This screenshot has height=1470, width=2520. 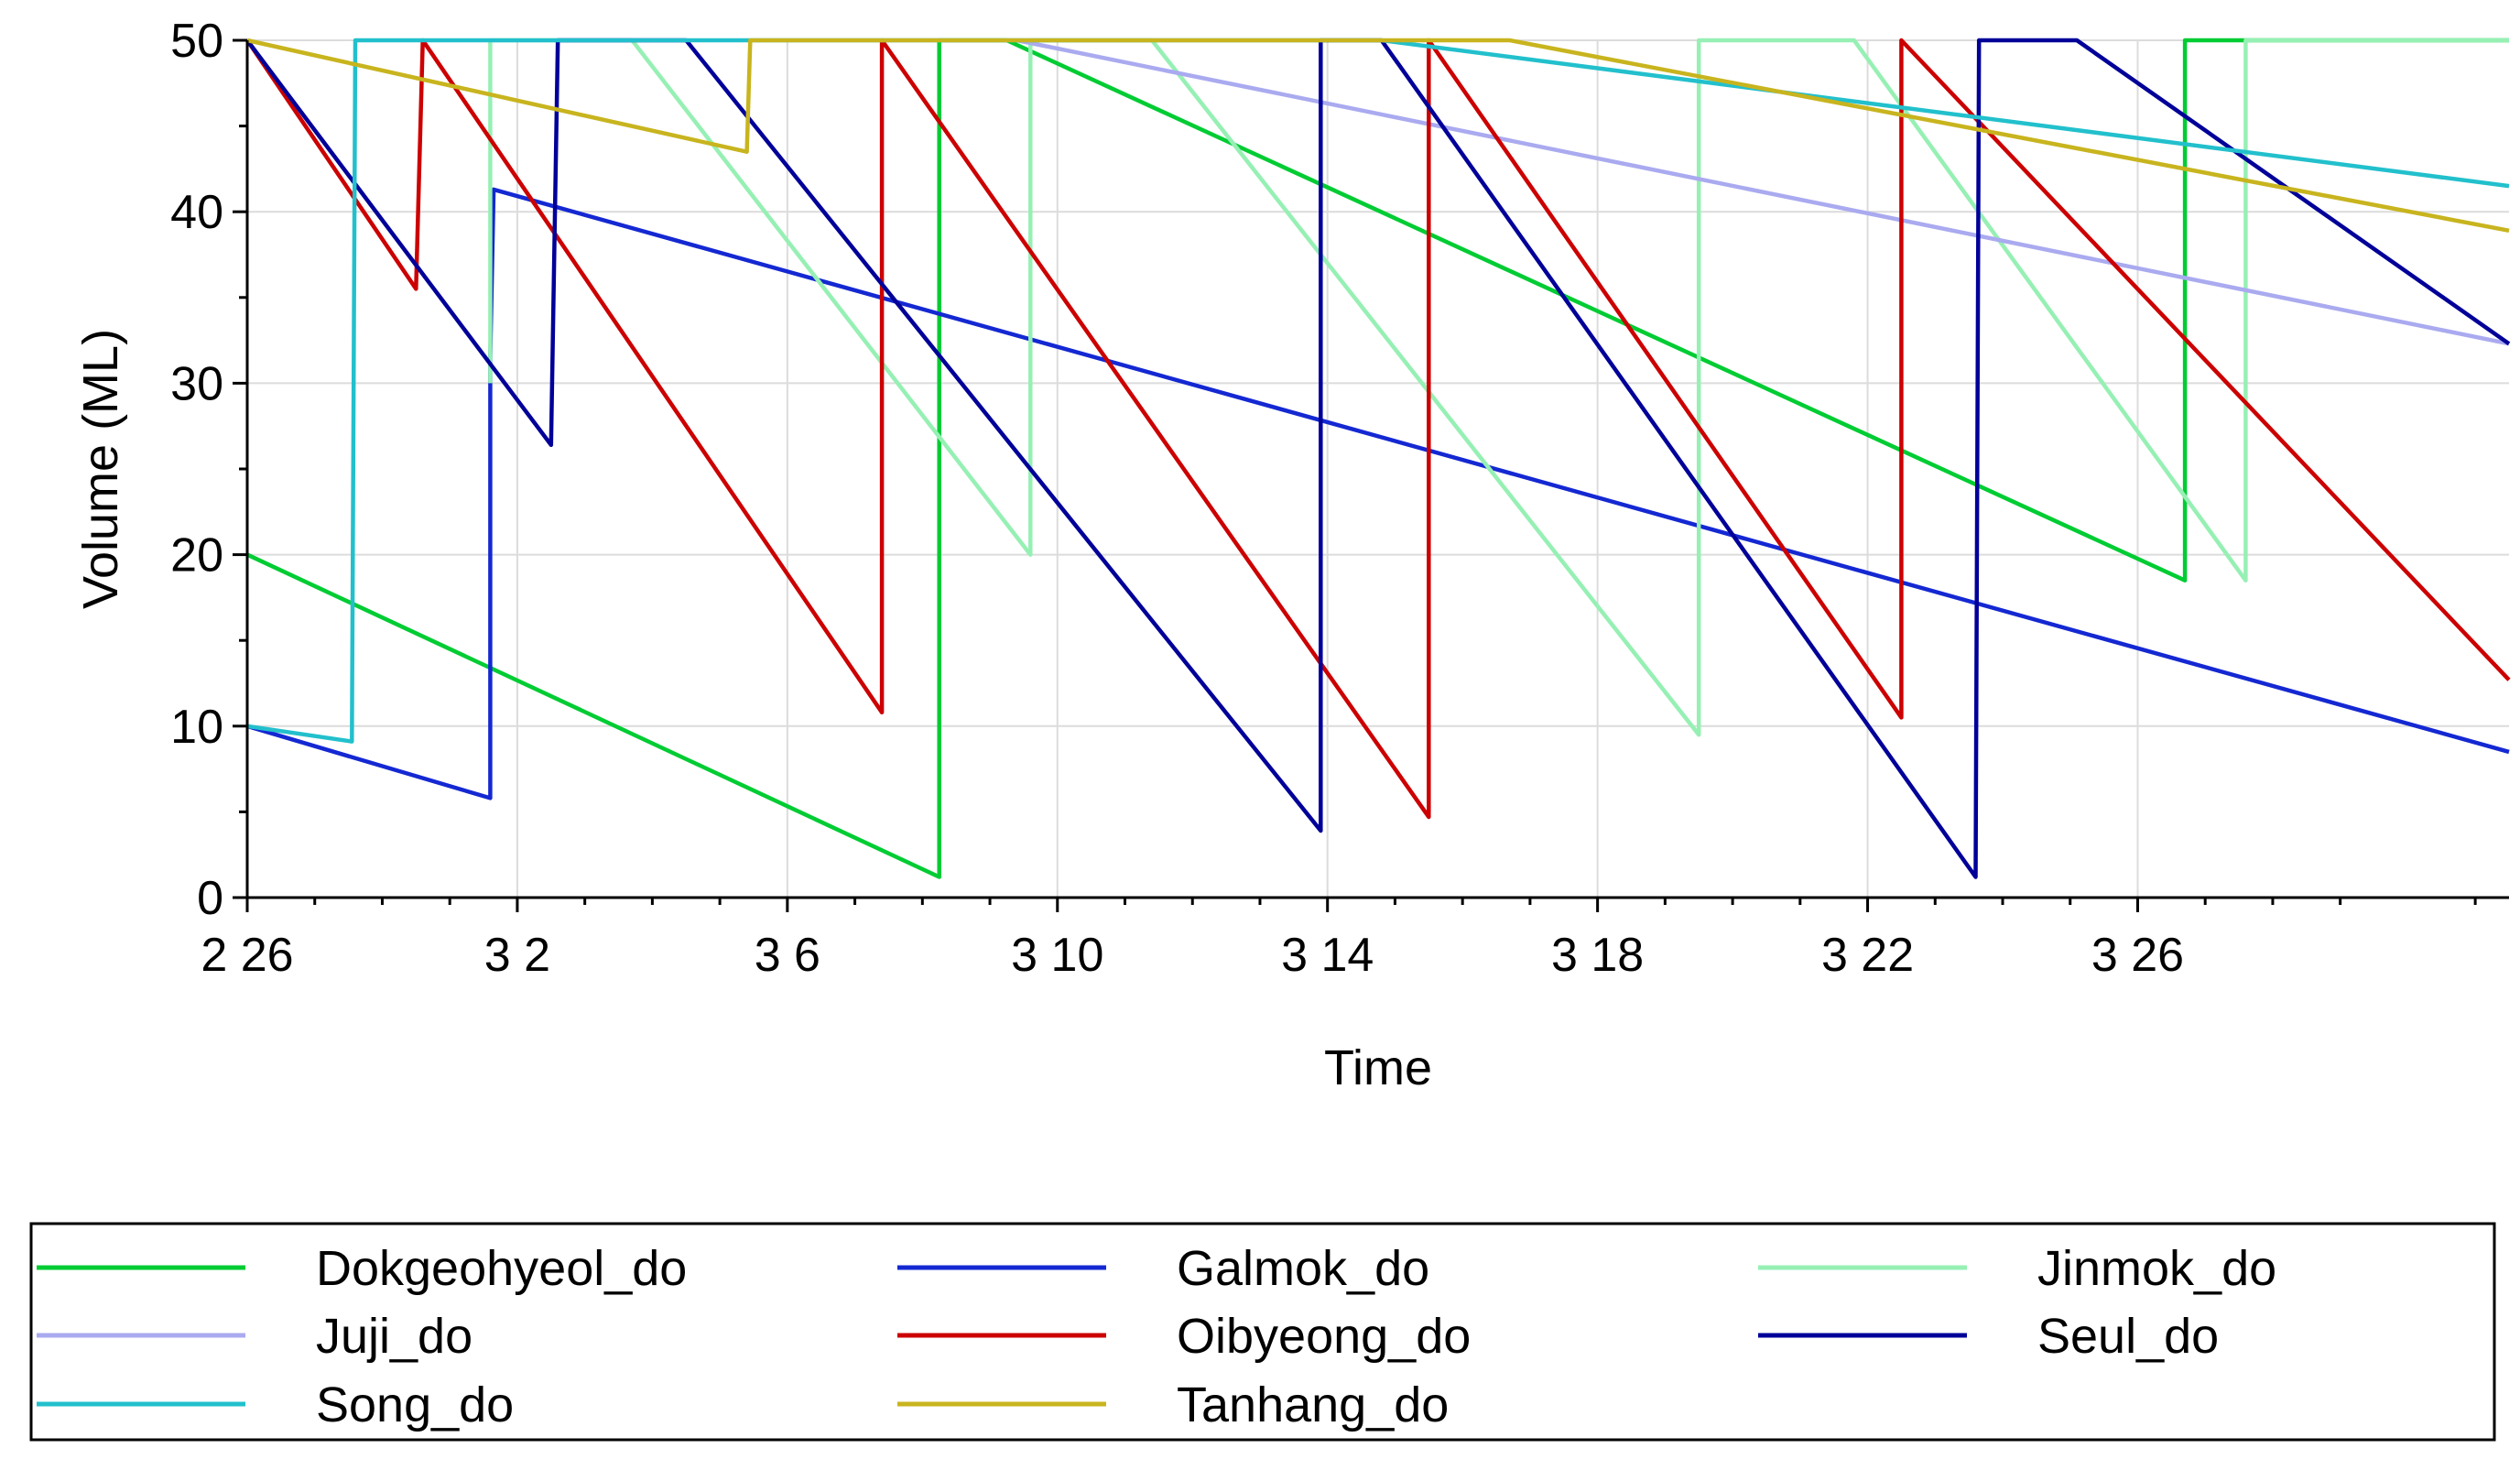 What do you see at coordinates (394, 1336) in the screenshot?
I see `legend-label-juji_do: Juji_do` at bounding box center [394, 1336].